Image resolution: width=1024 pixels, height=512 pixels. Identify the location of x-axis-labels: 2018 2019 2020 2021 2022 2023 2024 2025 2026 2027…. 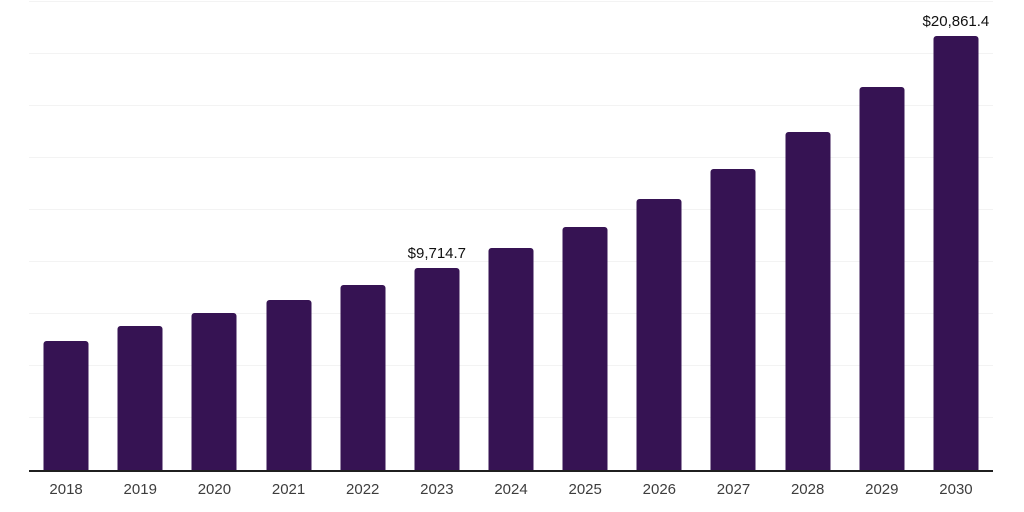
(511, 489).